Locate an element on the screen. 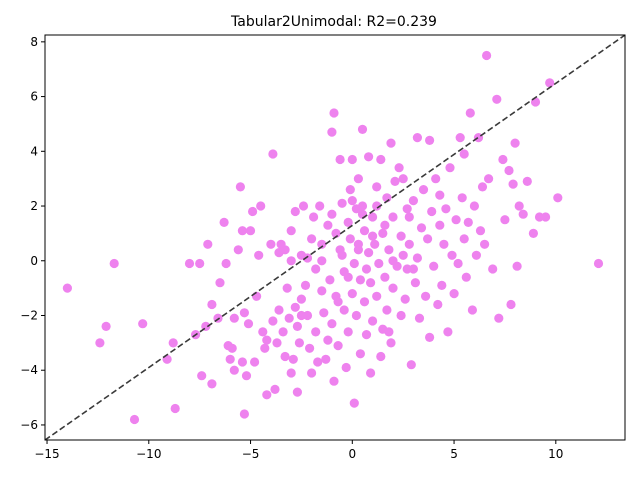  y-axis: −6 −4 −2 0 2 4 6 8 is located at coordinates (32, 233).